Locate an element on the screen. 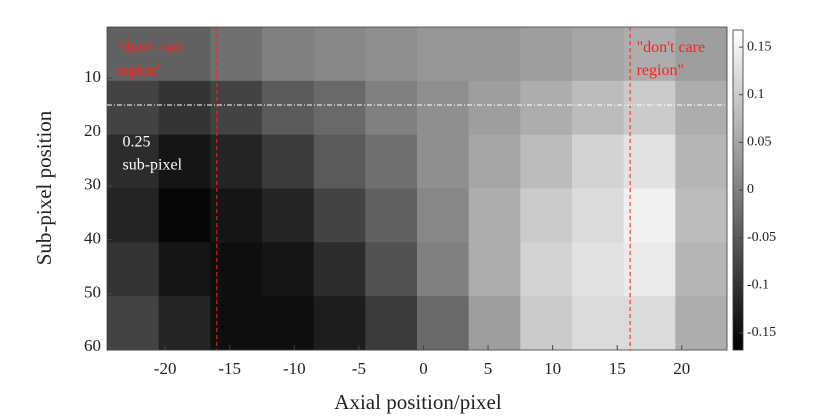  y-tick-label: 50 is located at coordinates (92, 291).